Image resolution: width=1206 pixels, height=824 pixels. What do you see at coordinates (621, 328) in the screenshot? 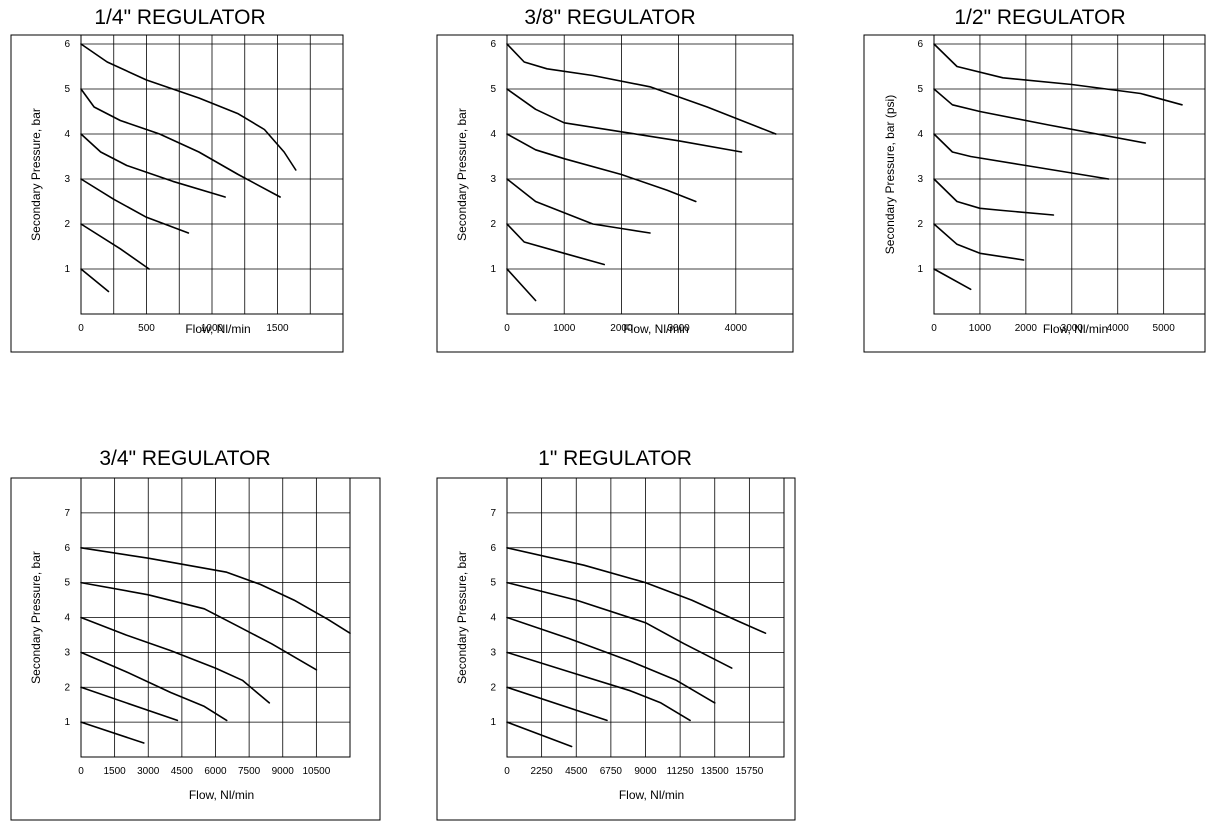
I see `x-tick-label: 2000` at bounding box center [621, 328].